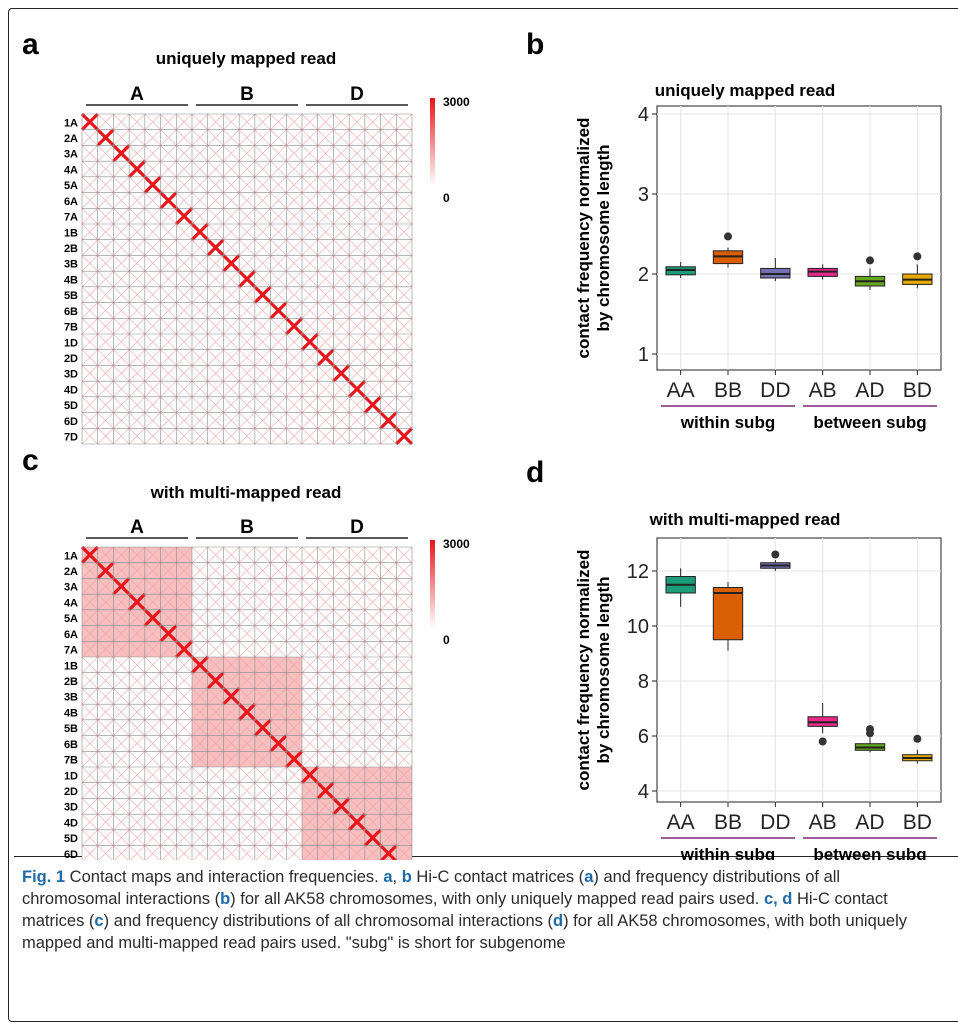  I want to click on caption-letter: d, so click(558, 921).